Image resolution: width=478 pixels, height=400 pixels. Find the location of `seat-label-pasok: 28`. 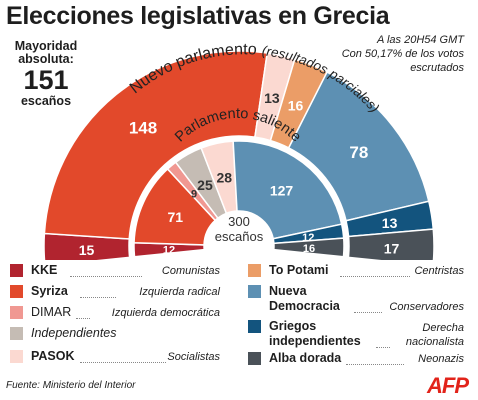

seat-label-pasok: 28 is located at coordinates (224, 178).